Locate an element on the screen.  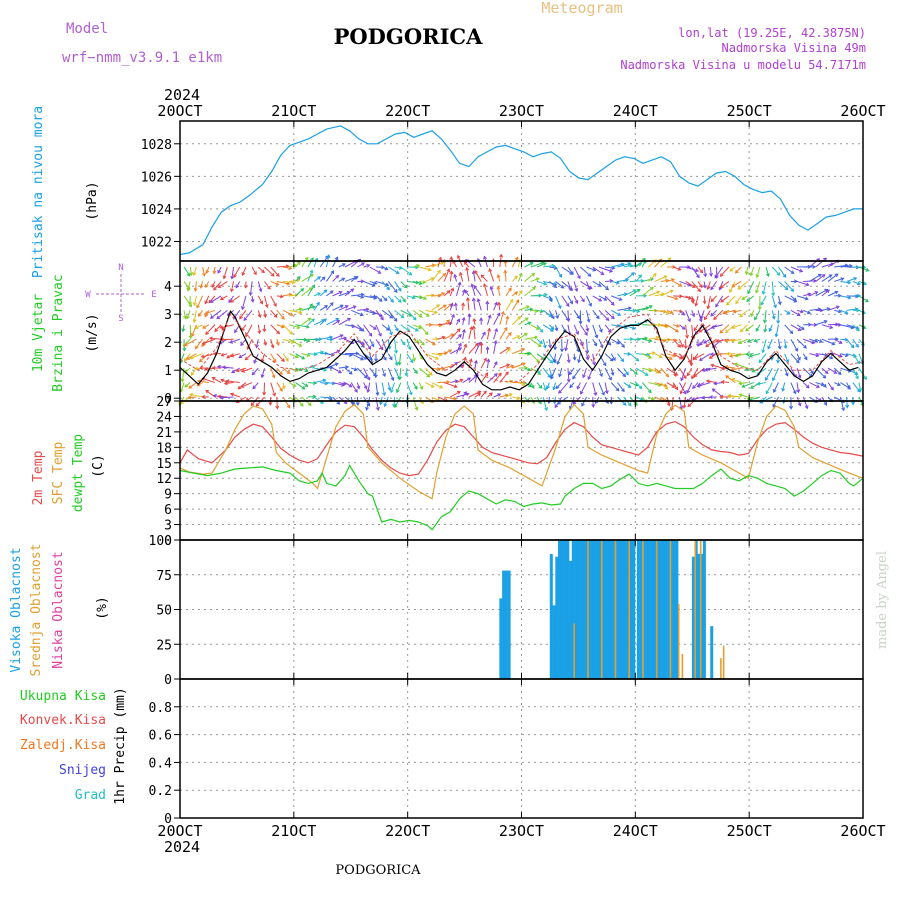
mid-cloud-bar is located at coordinates (682, 666).